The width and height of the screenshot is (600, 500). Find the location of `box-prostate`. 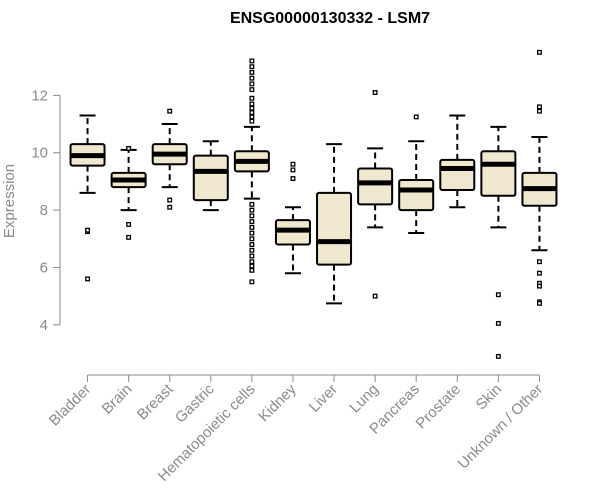

box-prostate is located at coordinates (457, 161).